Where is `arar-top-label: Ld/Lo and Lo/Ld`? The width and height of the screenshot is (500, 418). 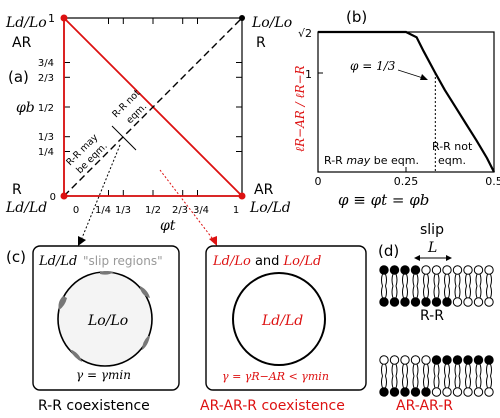
arar-top-label: Ld/Lo and Lo/Ld is located at coordinates (266, 261).